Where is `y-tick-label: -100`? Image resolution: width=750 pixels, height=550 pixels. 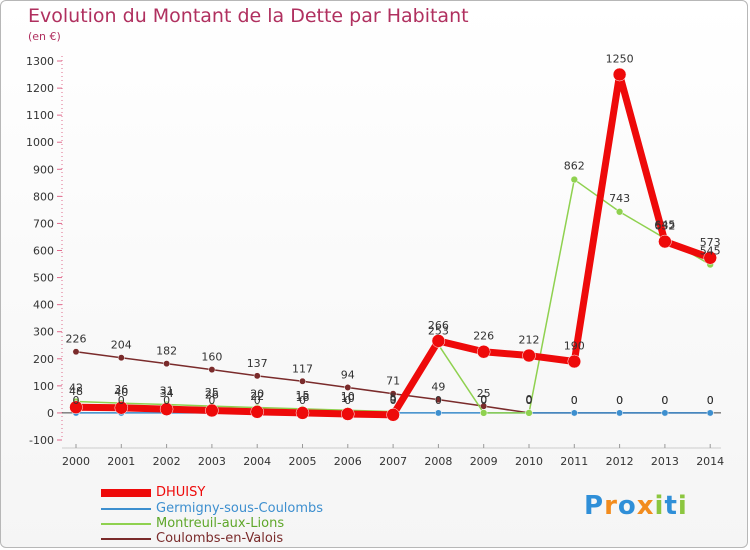 y-tick-label: -100 is located at coordinates (41, 440).